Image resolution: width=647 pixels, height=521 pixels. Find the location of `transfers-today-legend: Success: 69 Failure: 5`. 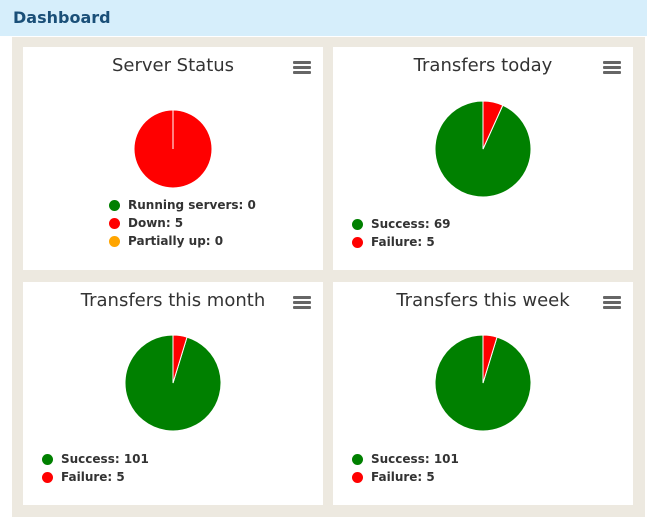

transfers-today-legend: Success: 69 Failure: 5 is located at coordinates (401, 233).